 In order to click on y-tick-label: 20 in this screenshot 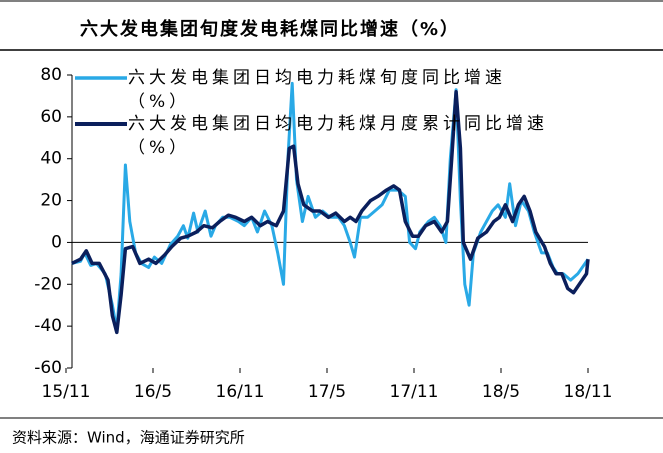, I will do `click(51, 201)`.